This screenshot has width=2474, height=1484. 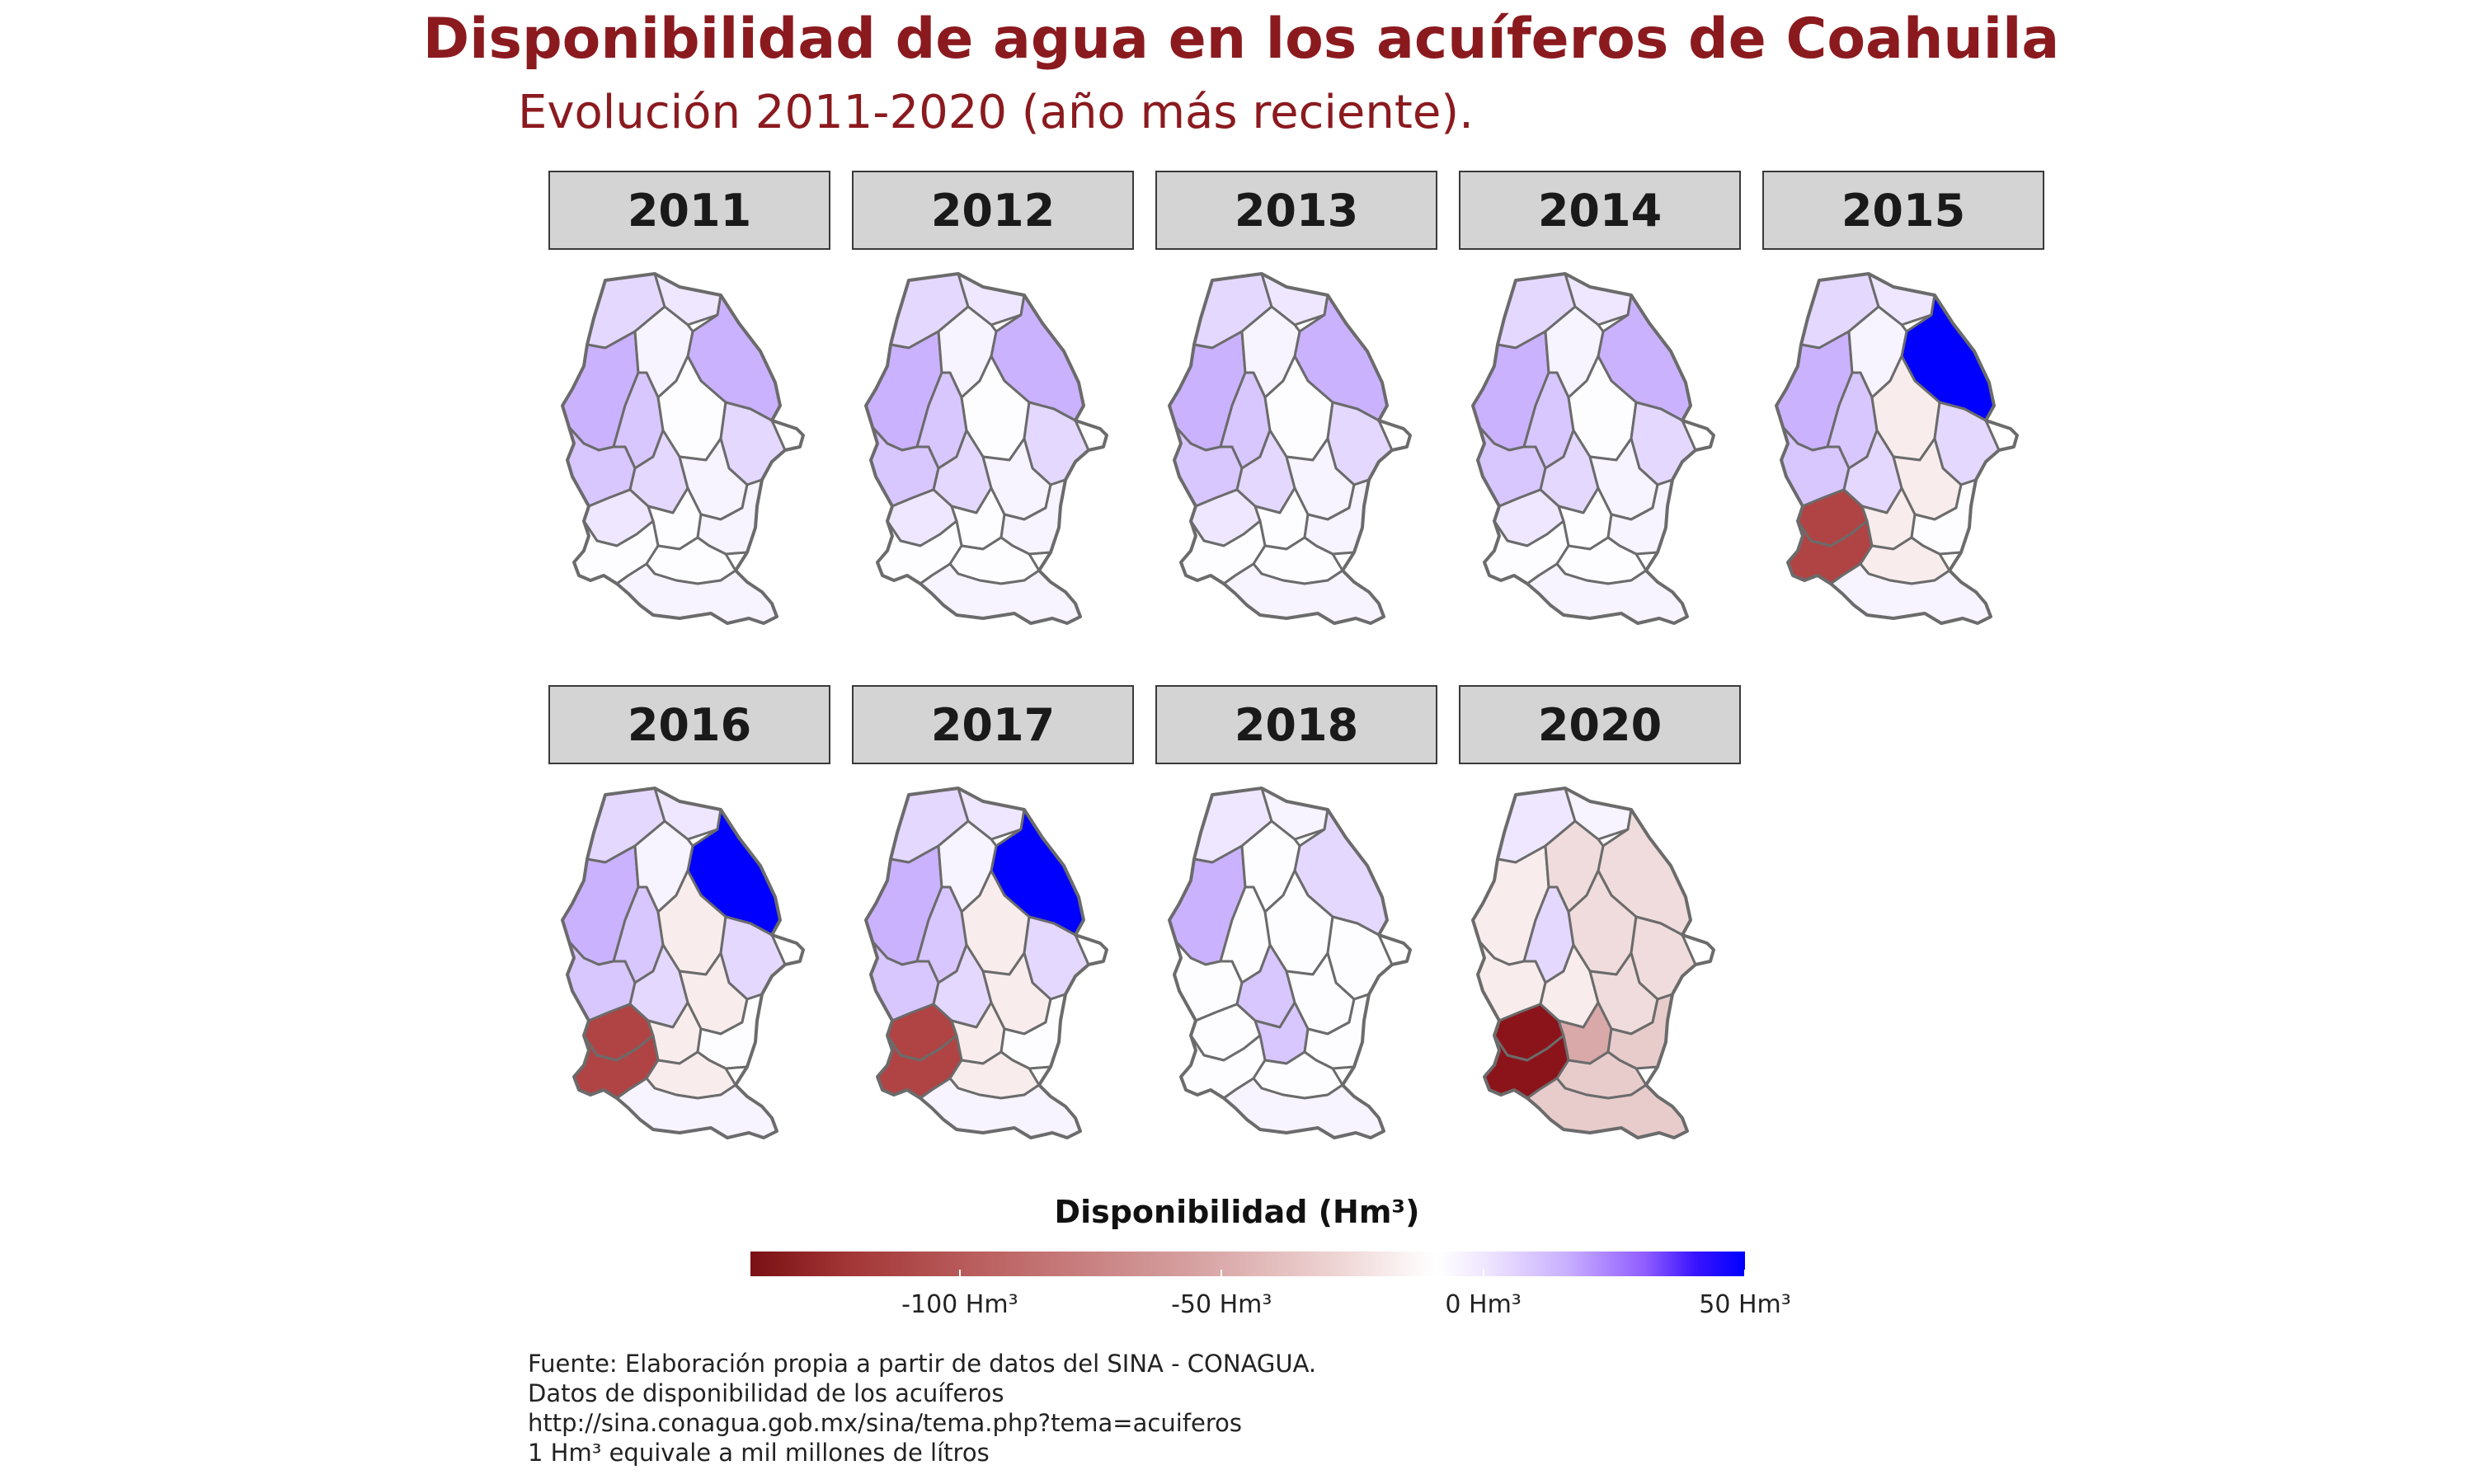 I want to click on facet-year-label: 2013, so click(x=1296, y=211).